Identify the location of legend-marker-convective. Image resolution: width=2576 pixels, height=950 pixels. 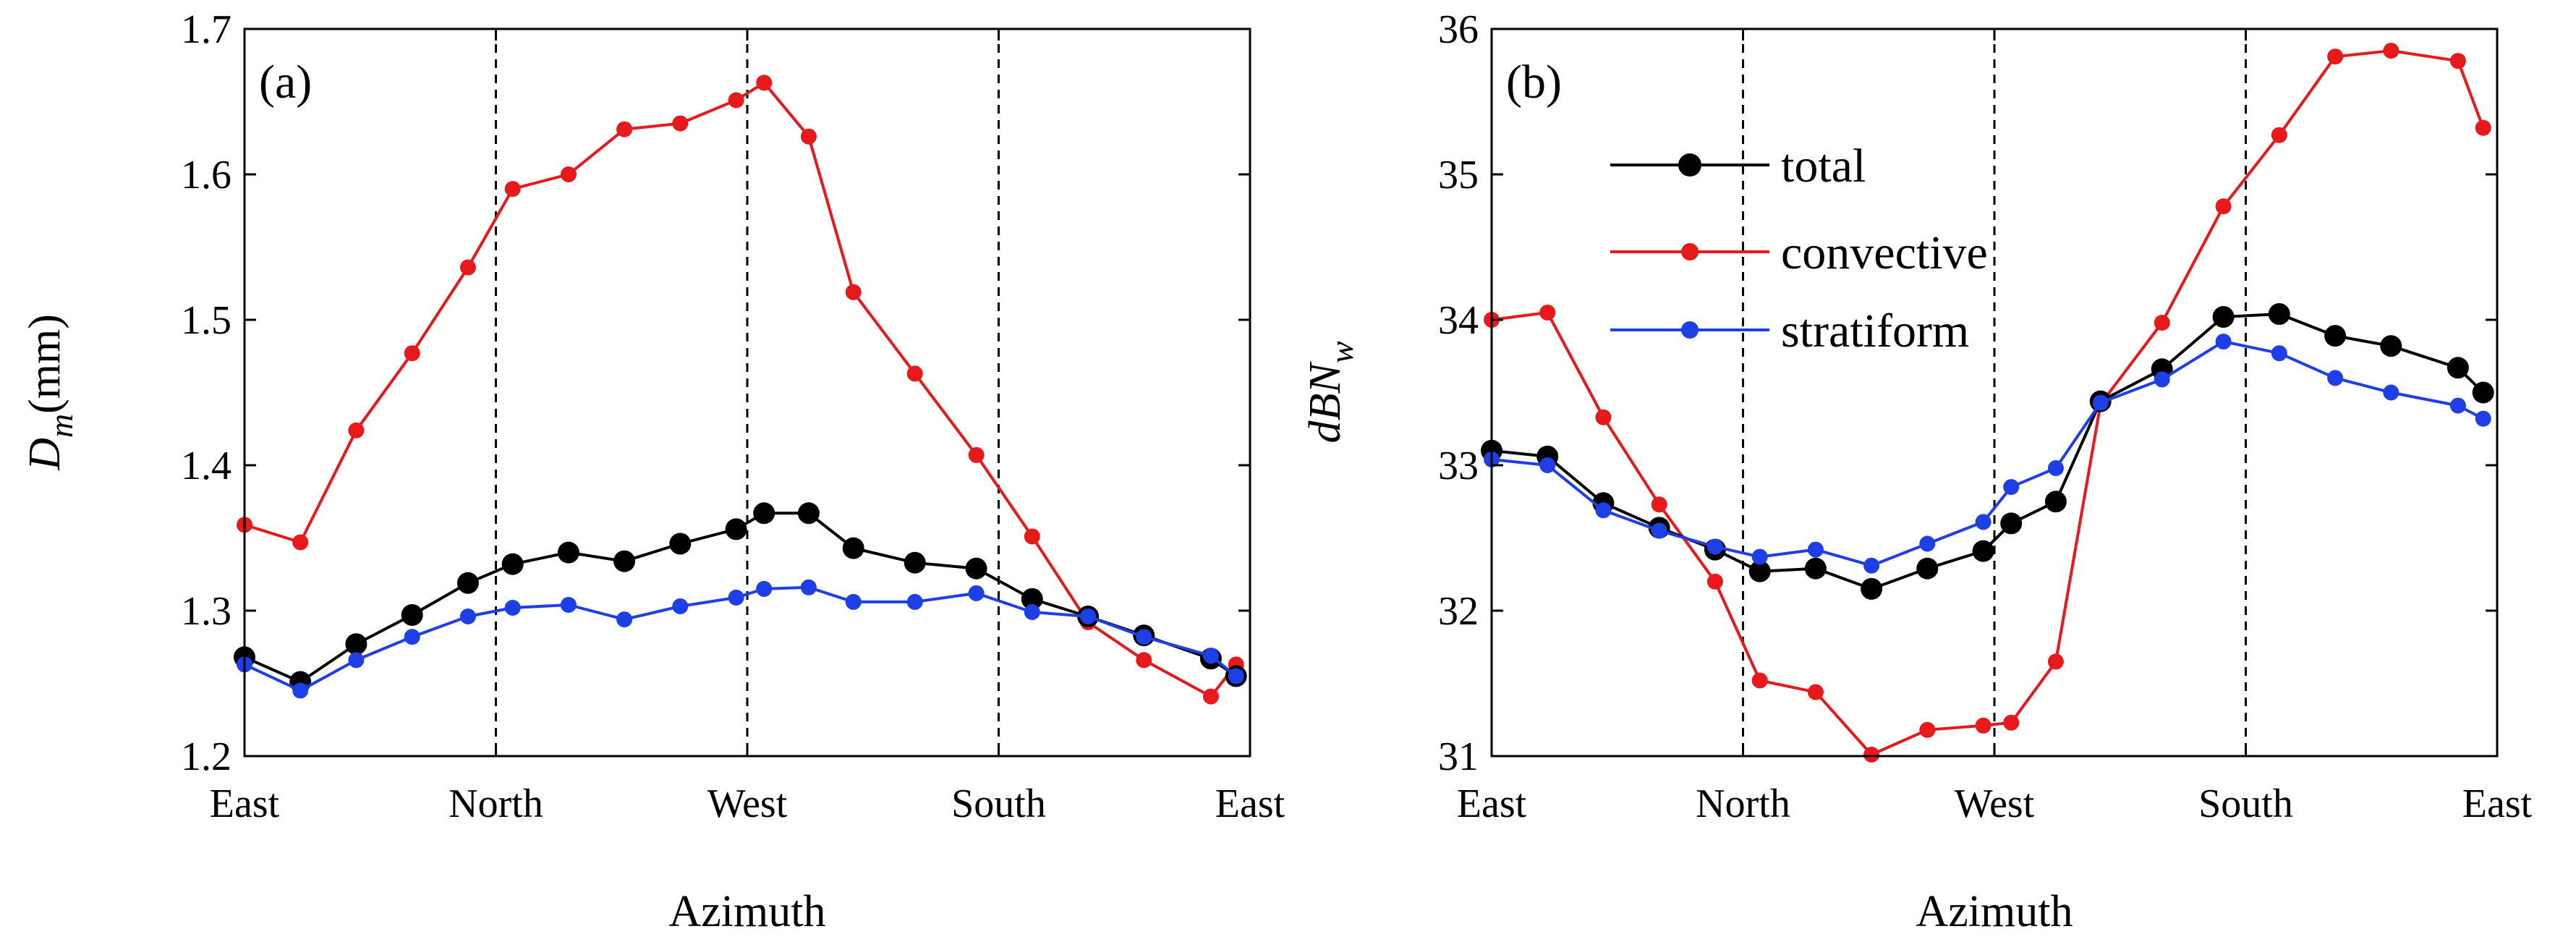
(1690, 252).